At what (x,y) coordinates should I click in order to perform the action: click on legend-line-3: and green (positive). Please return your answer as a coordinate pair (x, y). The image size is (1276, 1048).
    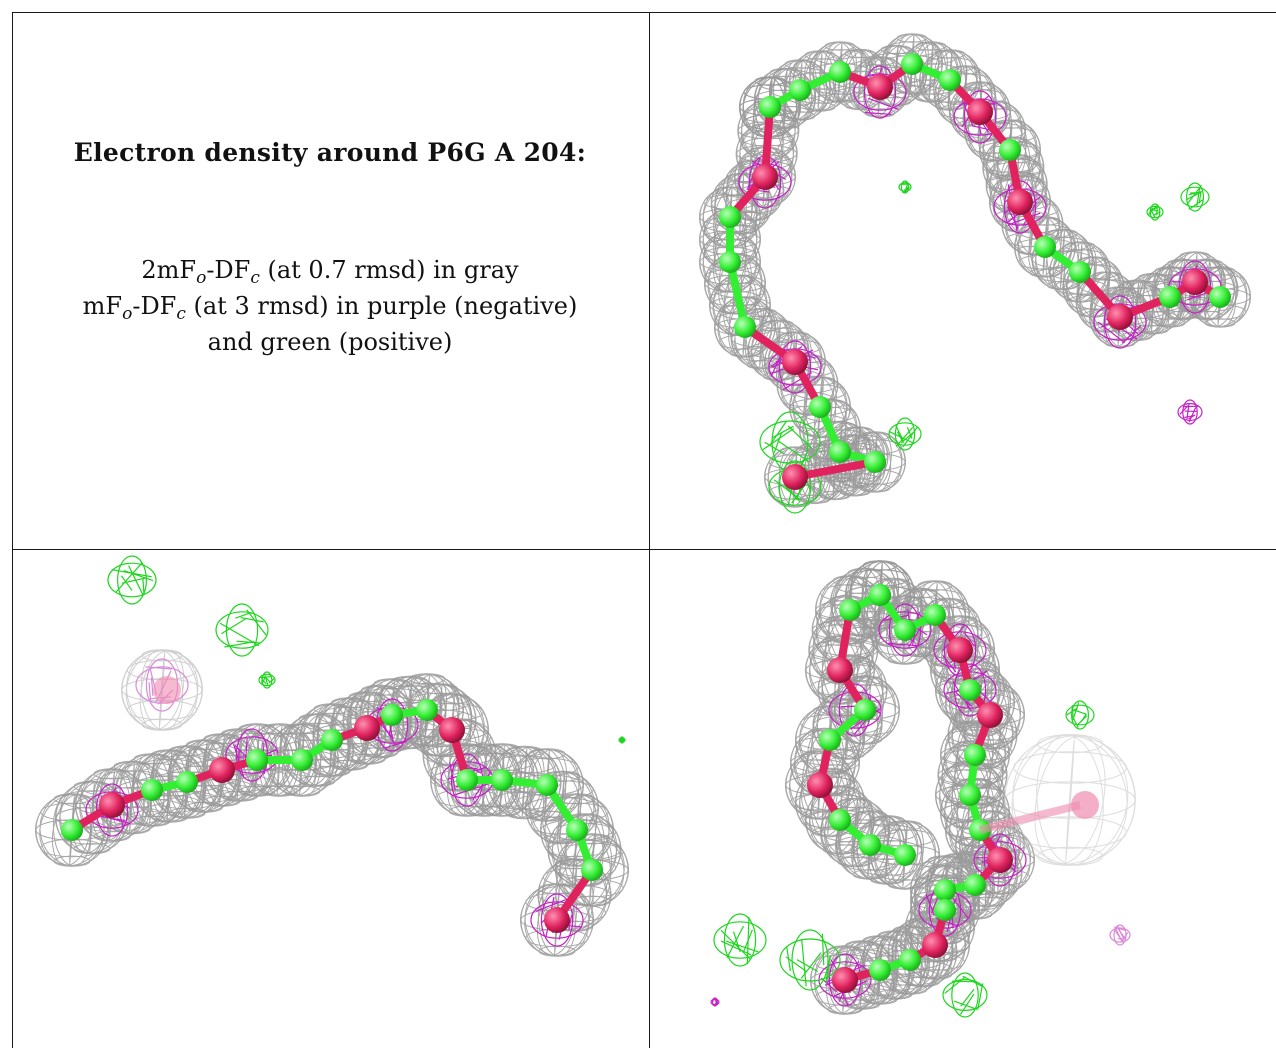
    Looking at the image, I should click on (330, 342).